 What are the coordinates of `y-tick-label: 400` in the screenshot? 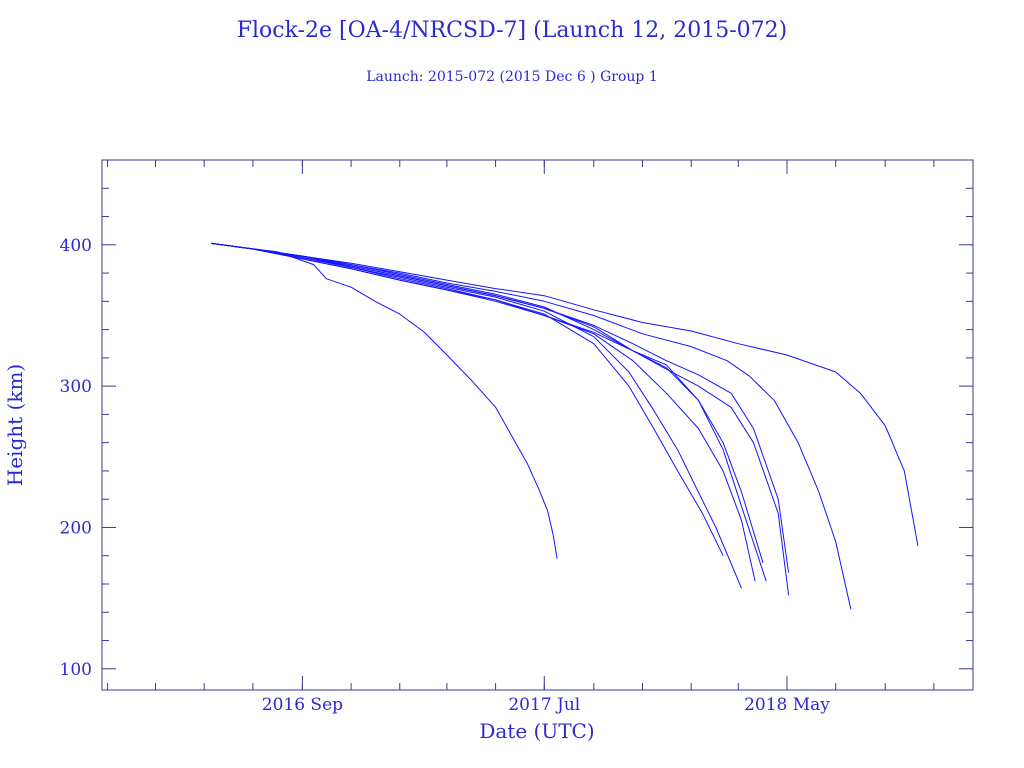 It's located at (76, 246).